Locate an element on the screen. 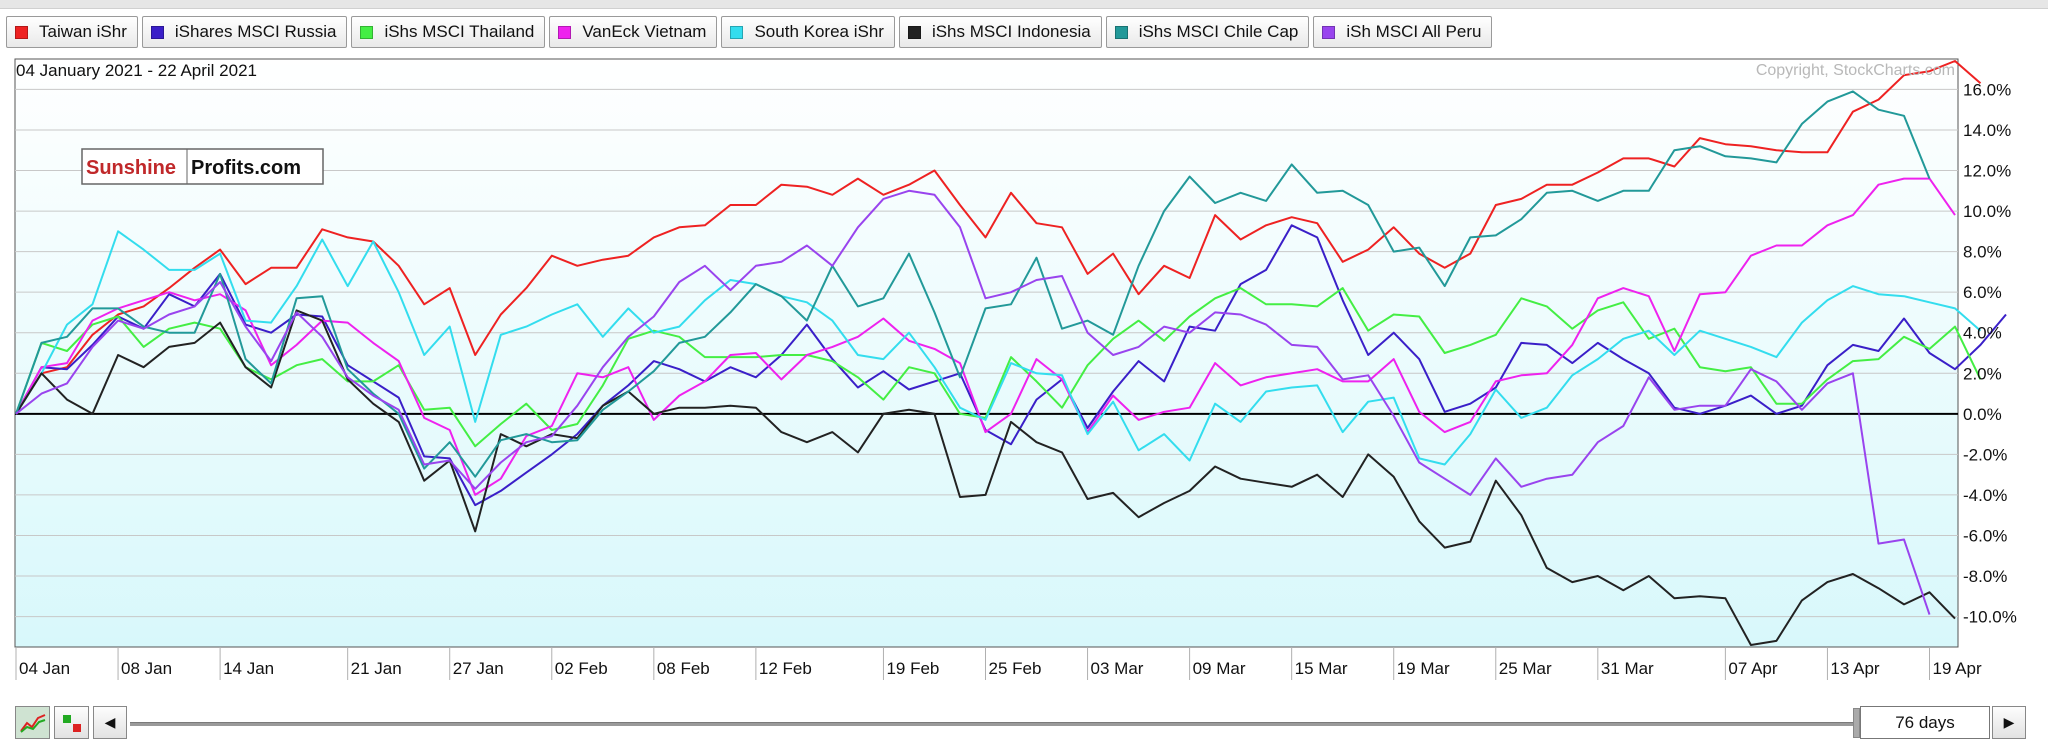 The width and height of the screenshot is (2048, 749). legend-item: South Korea iShr is located at coordinates (808, 32).